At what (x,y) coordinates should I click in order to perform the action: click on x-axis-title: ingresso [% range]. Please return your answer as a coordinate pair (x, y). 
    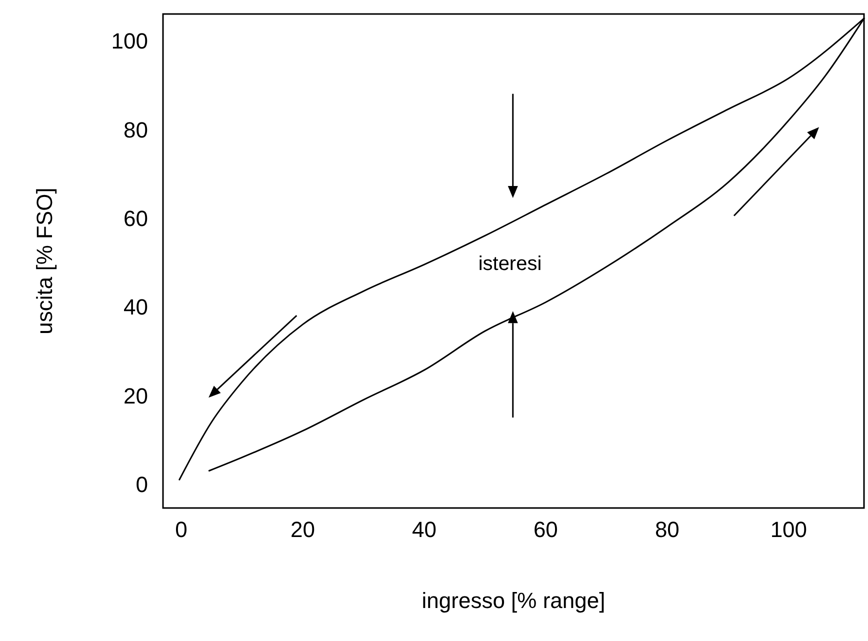
    Looking at the image, I should click on (514, 600).